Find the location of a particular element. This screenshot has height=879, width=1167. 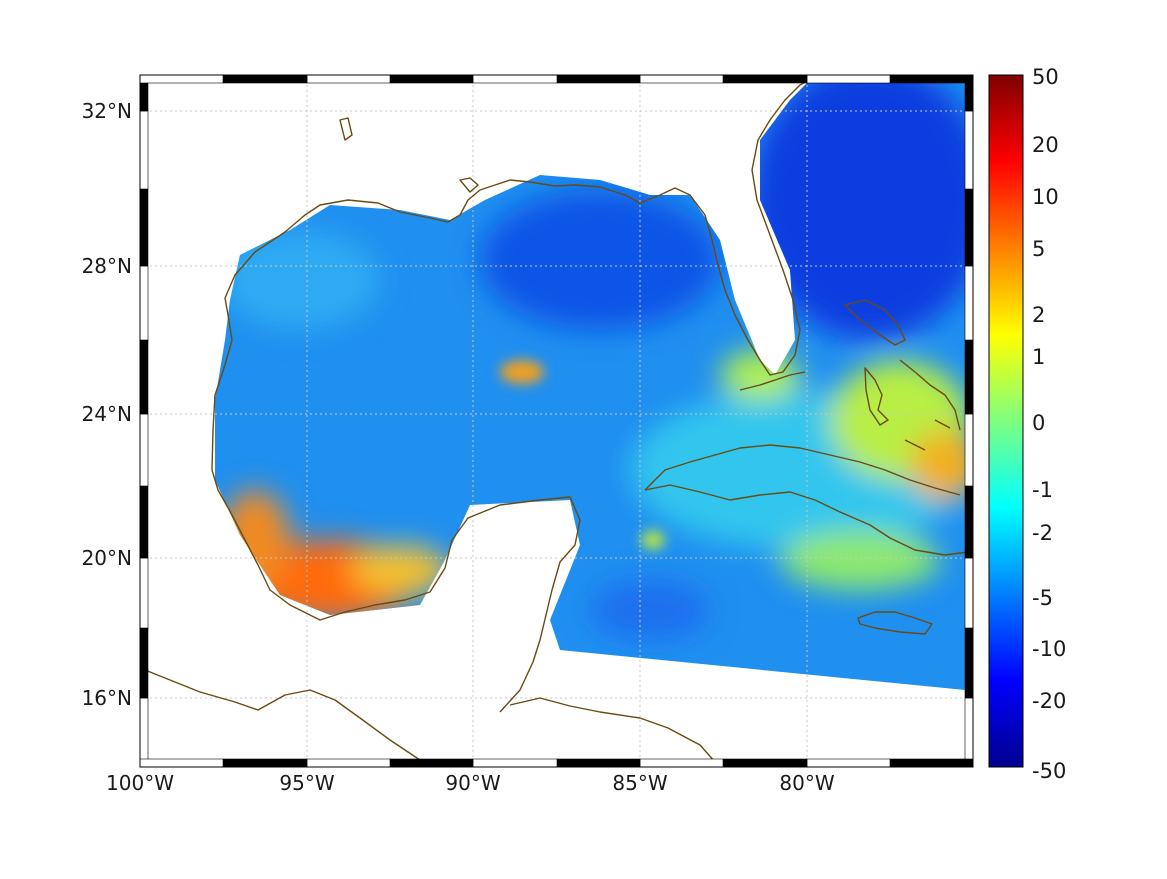

northeast-gulf-low is located at coordinates (600, 260).